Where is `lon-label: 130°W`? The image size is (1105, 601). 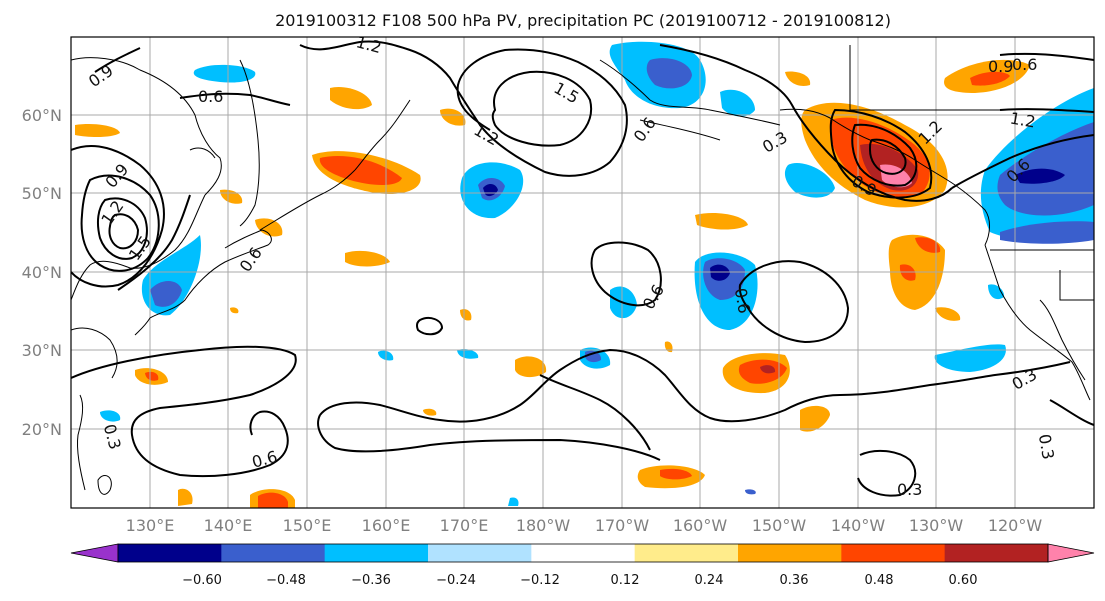
lon-label: 130°W is located at coordinates (936, 525).